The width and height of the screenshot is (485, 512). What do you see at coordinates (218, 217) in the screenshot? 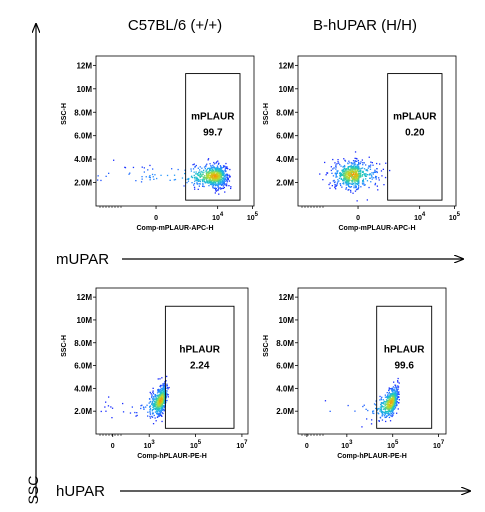
I see `x-tick-label: 10⁴` at bounding box center [218, 217].